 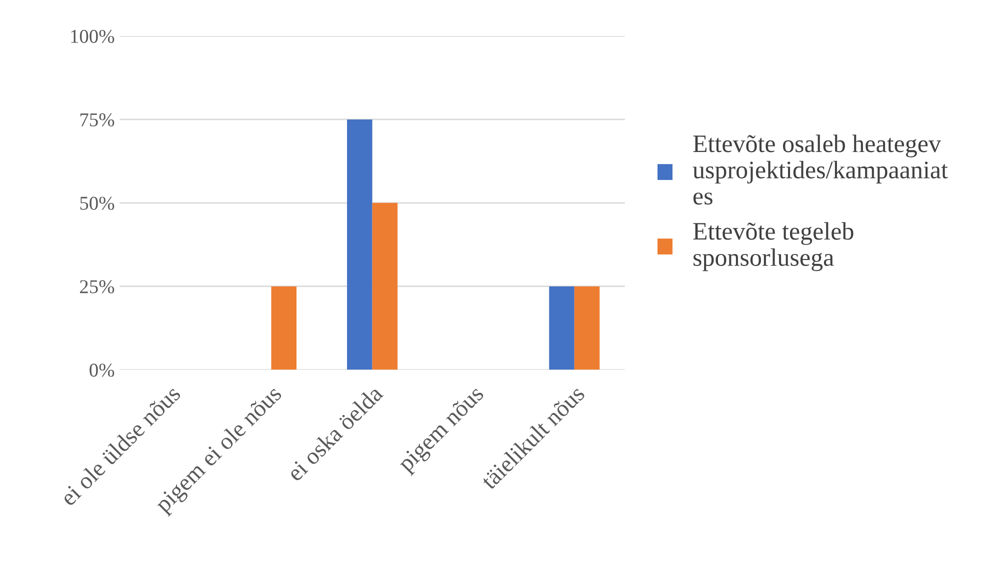 What do you see at coordinates (97, 119) in the screenshot?
I see `y-tick-label: 75%` at bounding box center [97, 119].